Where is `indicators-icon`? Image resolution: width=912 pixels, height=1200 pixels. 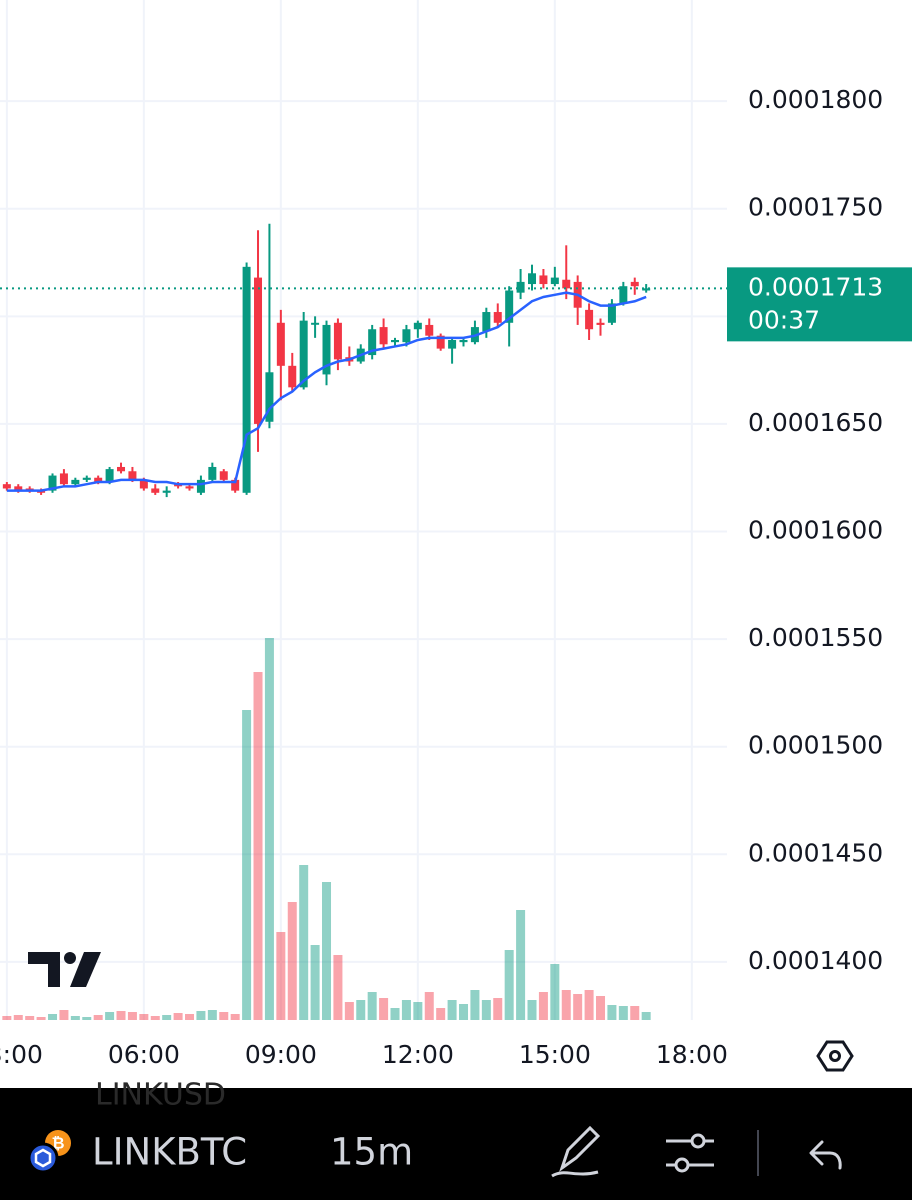 indicators-icon is located at coordinates (690, 1153).